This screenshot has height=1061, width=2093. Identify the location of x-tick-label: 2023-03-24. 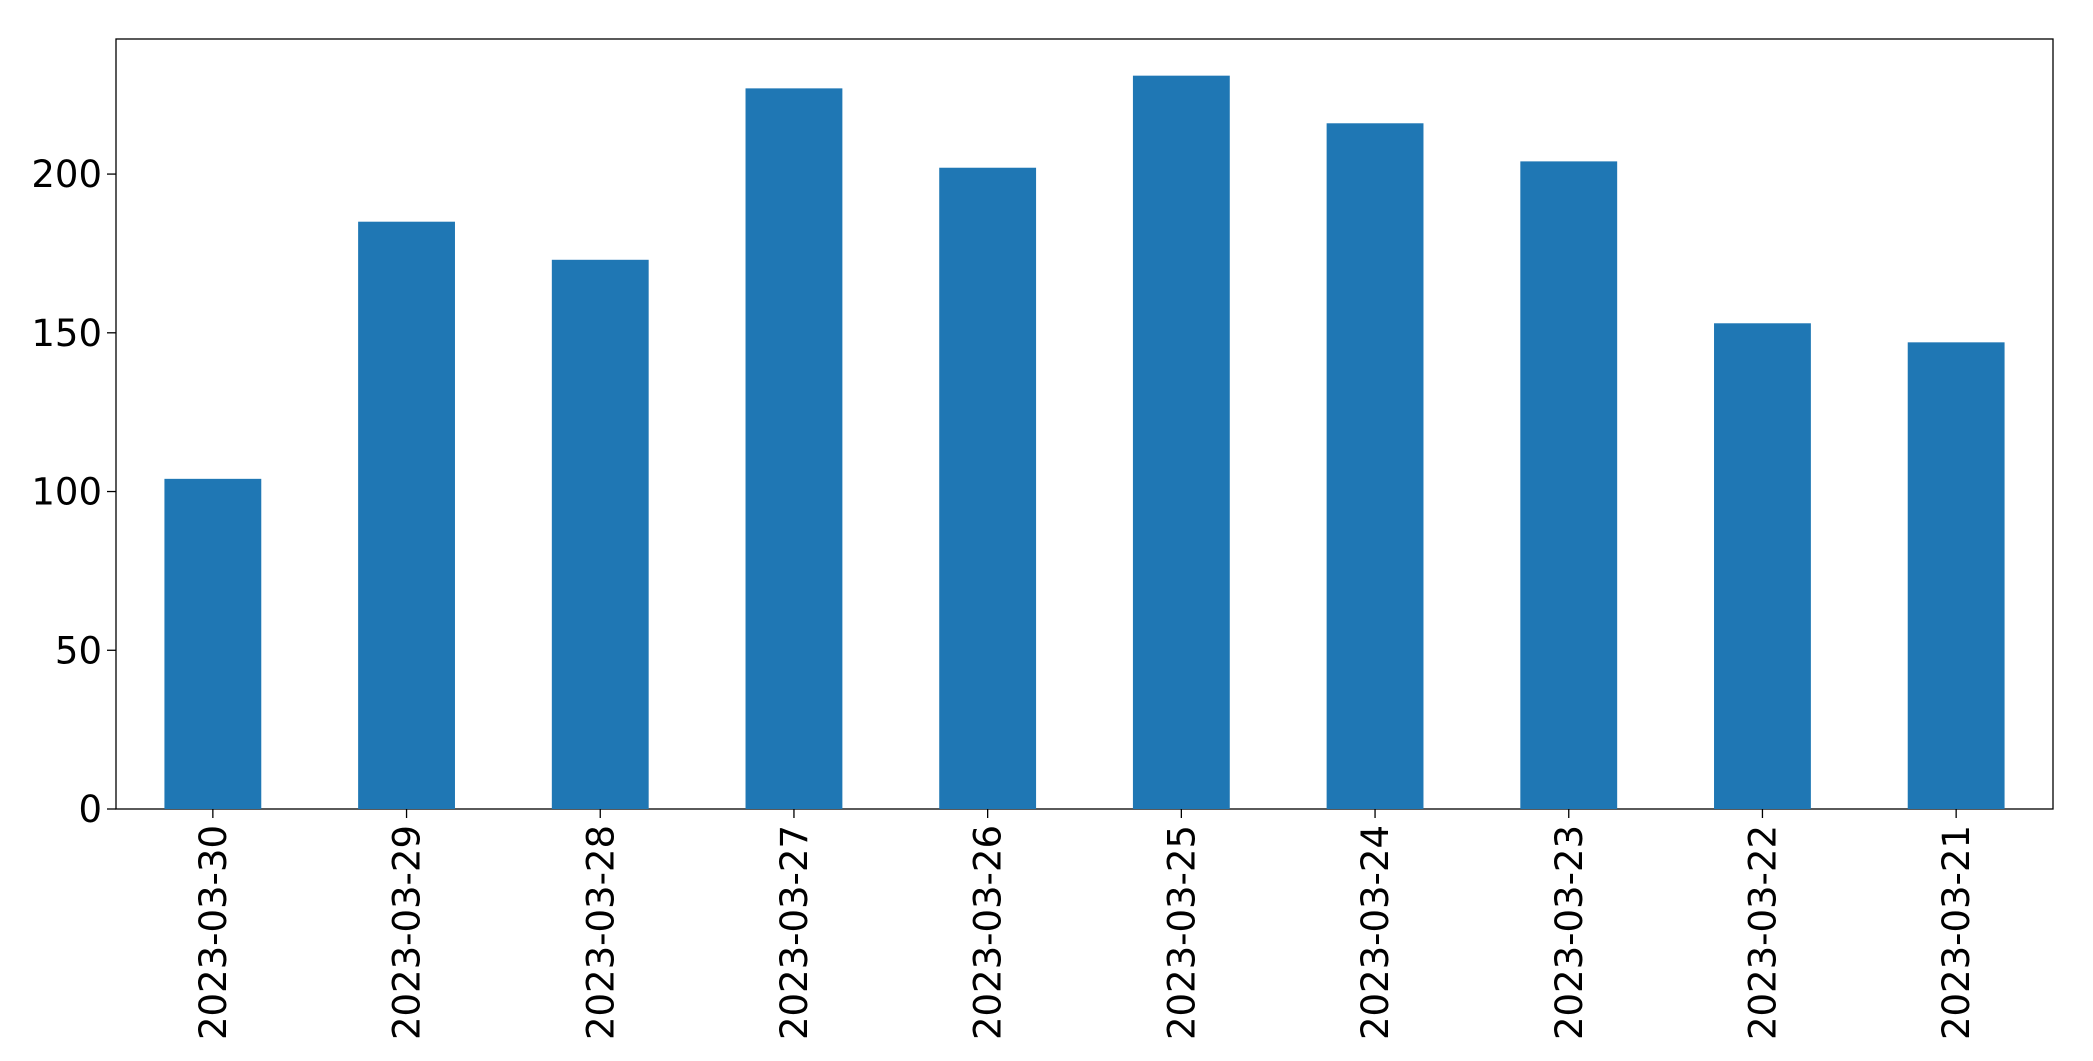
(1375, 932).